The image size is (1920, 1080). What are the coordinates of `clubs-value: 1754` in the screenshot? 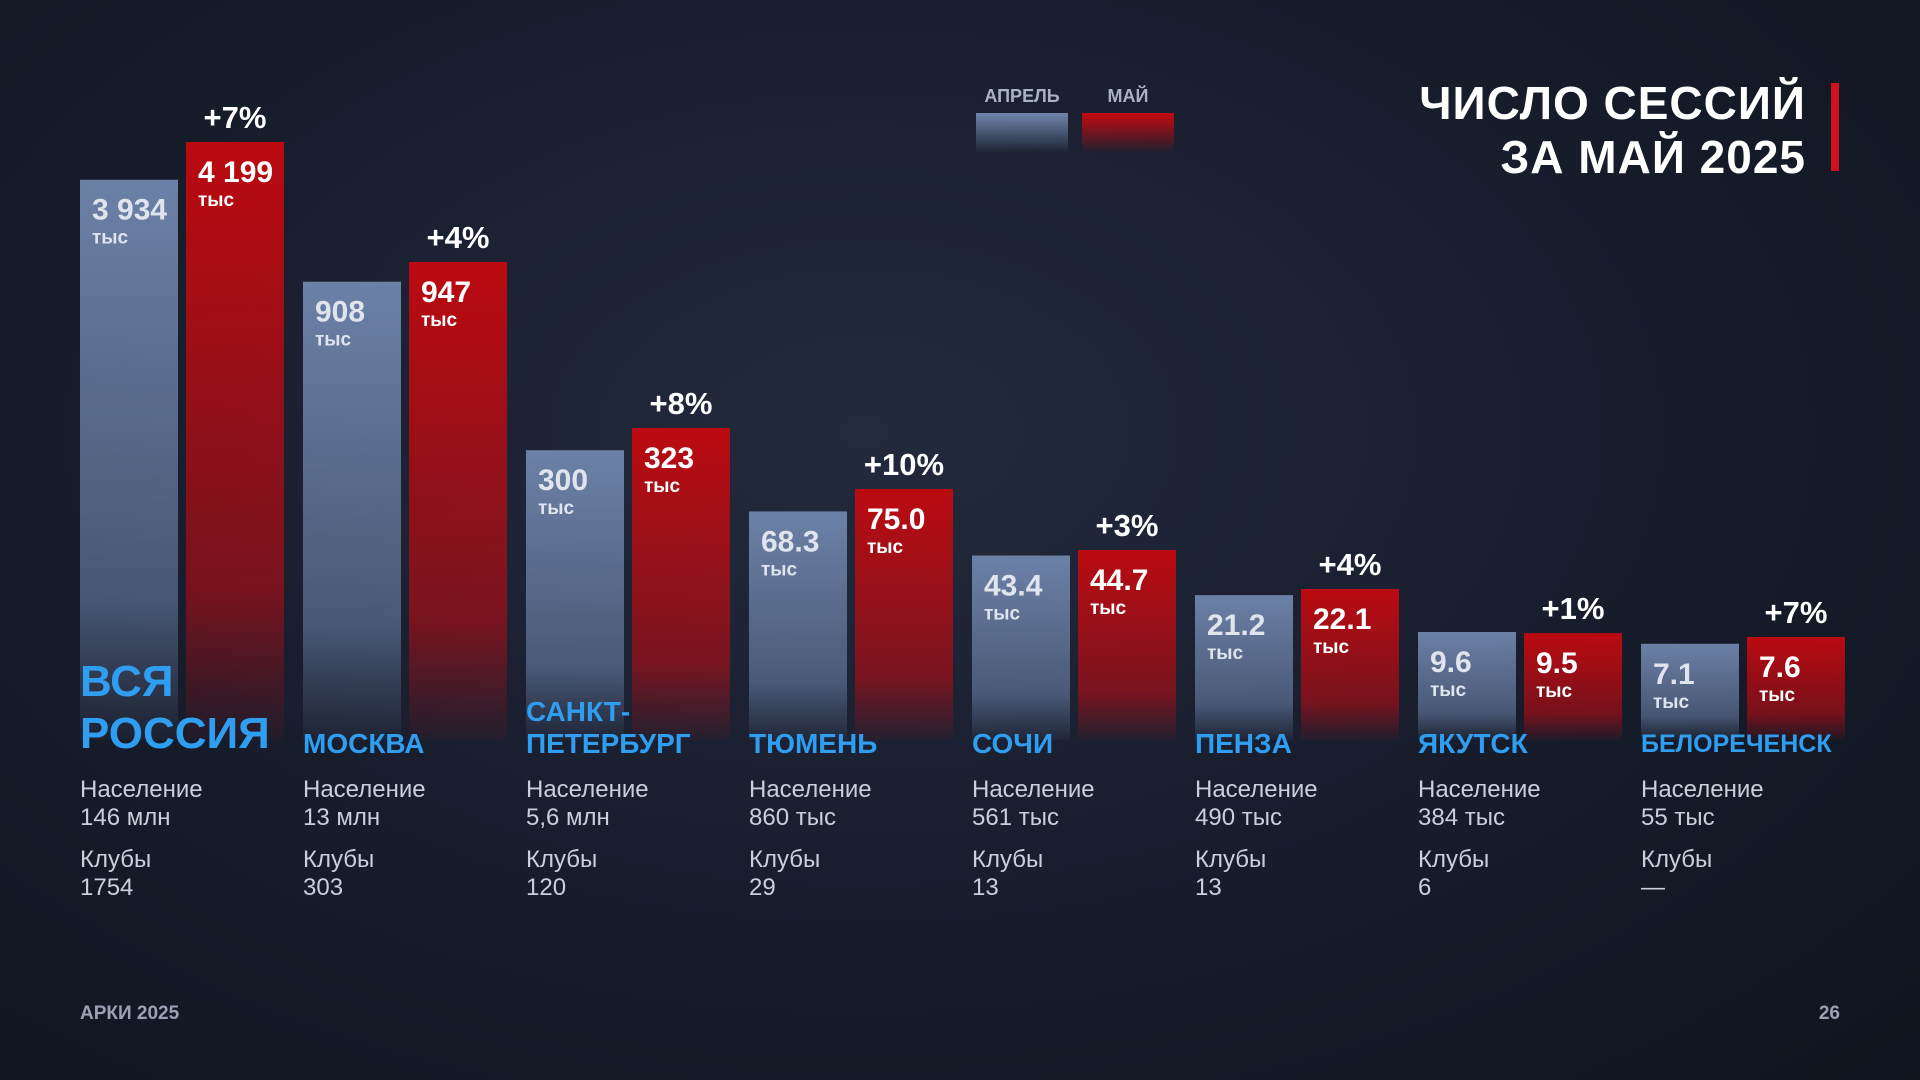 It's located at (107, 887).